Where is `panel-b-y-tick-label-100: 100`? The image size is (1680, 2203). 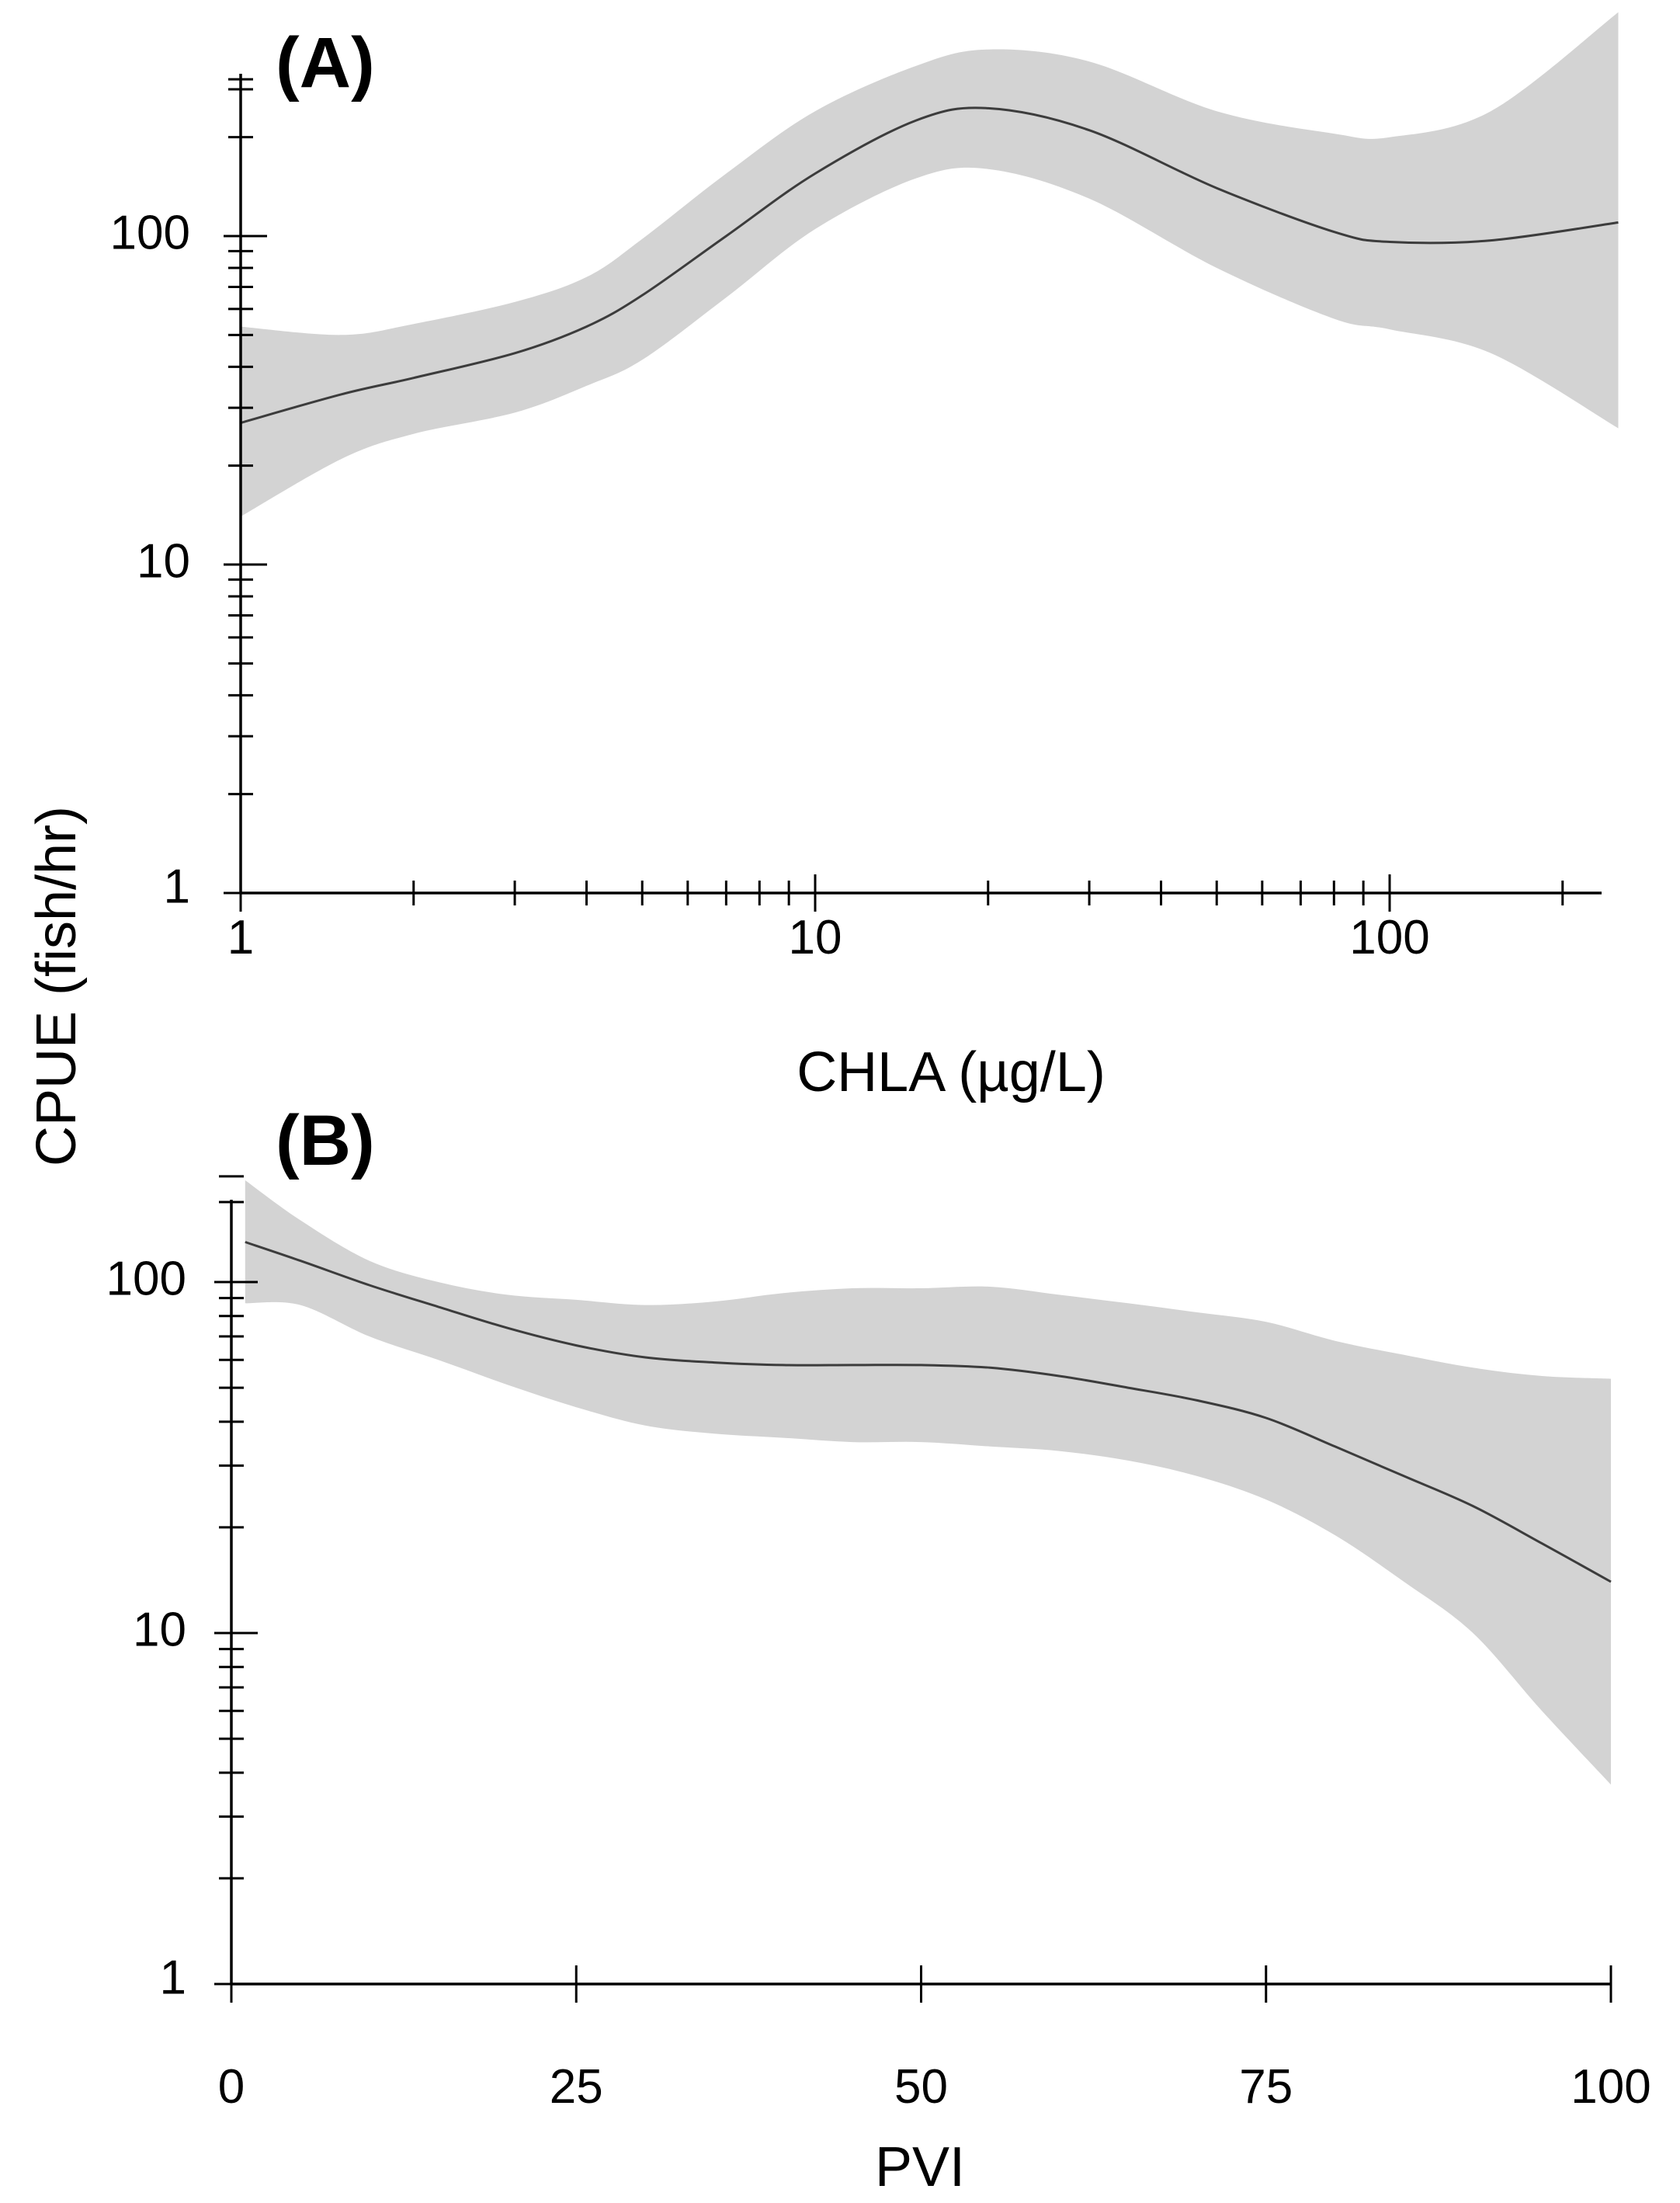
panel-b-y-tick-label-100: 100 is located at coordinates (146, 1278).